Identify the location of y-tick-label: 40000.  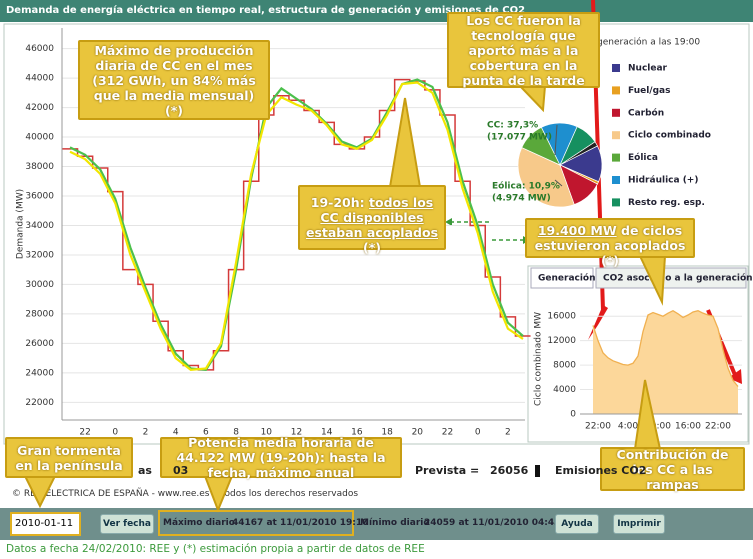
(39, 138).